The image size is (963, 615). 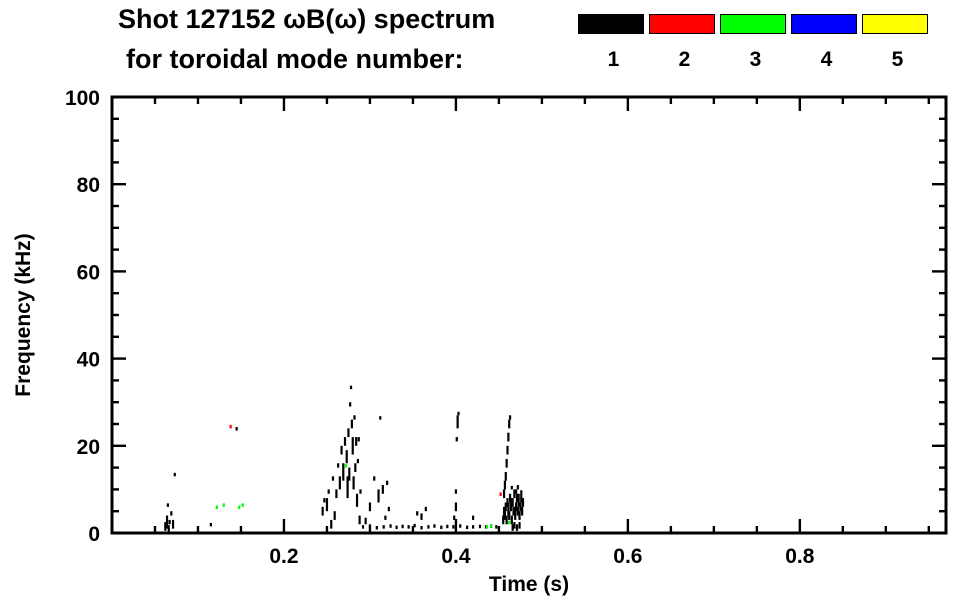 I want to click on y-tick-label: 40, so click(x=88, y=360).